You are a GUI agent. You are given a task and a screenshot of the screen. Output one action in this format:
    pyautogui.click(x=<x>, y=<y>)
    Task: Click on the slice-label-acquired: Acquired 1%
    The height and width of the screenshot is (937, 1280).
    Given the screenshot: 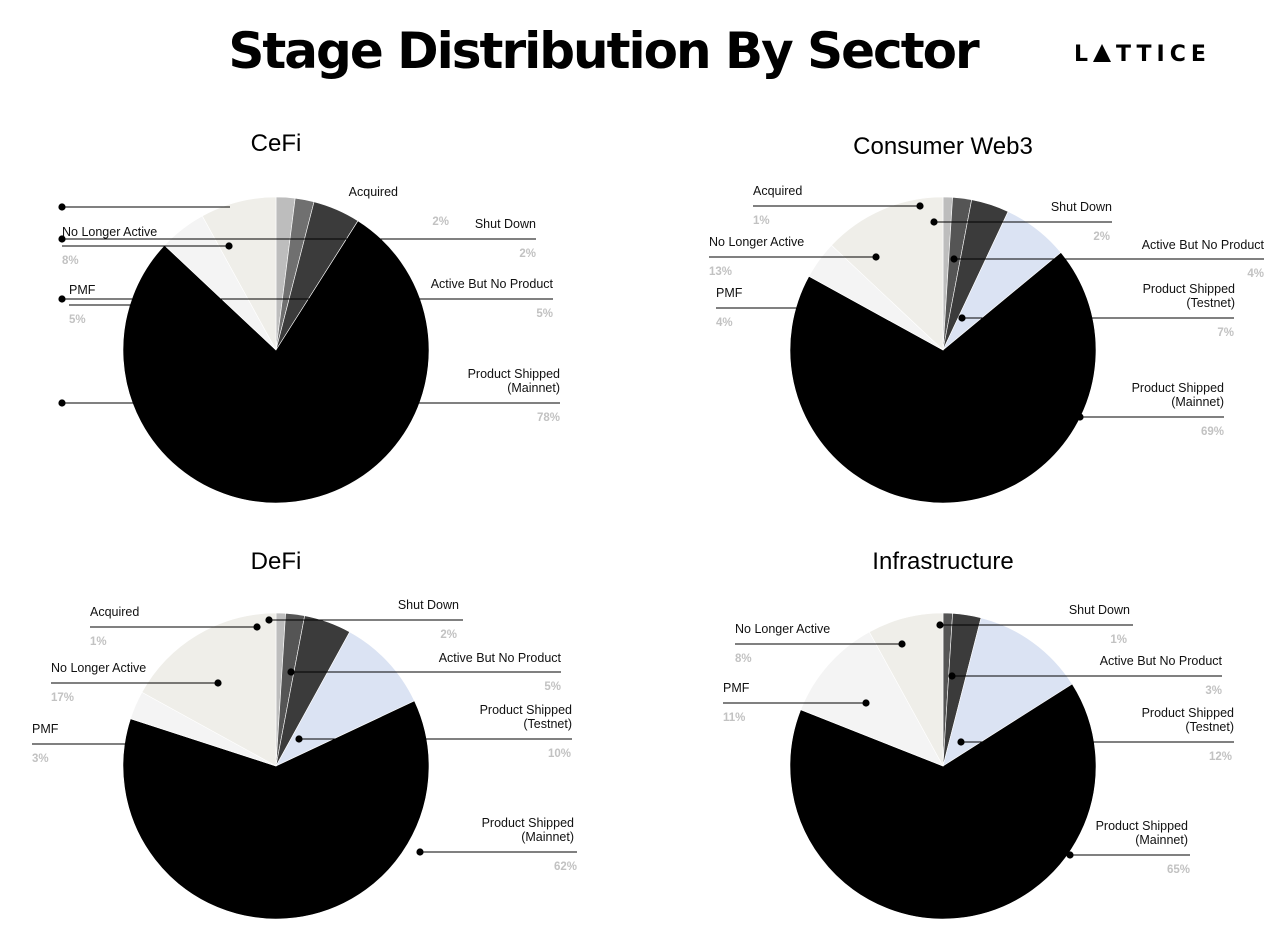 What is the action you would take?
    pyautogui.click(x=838, y=205)
    